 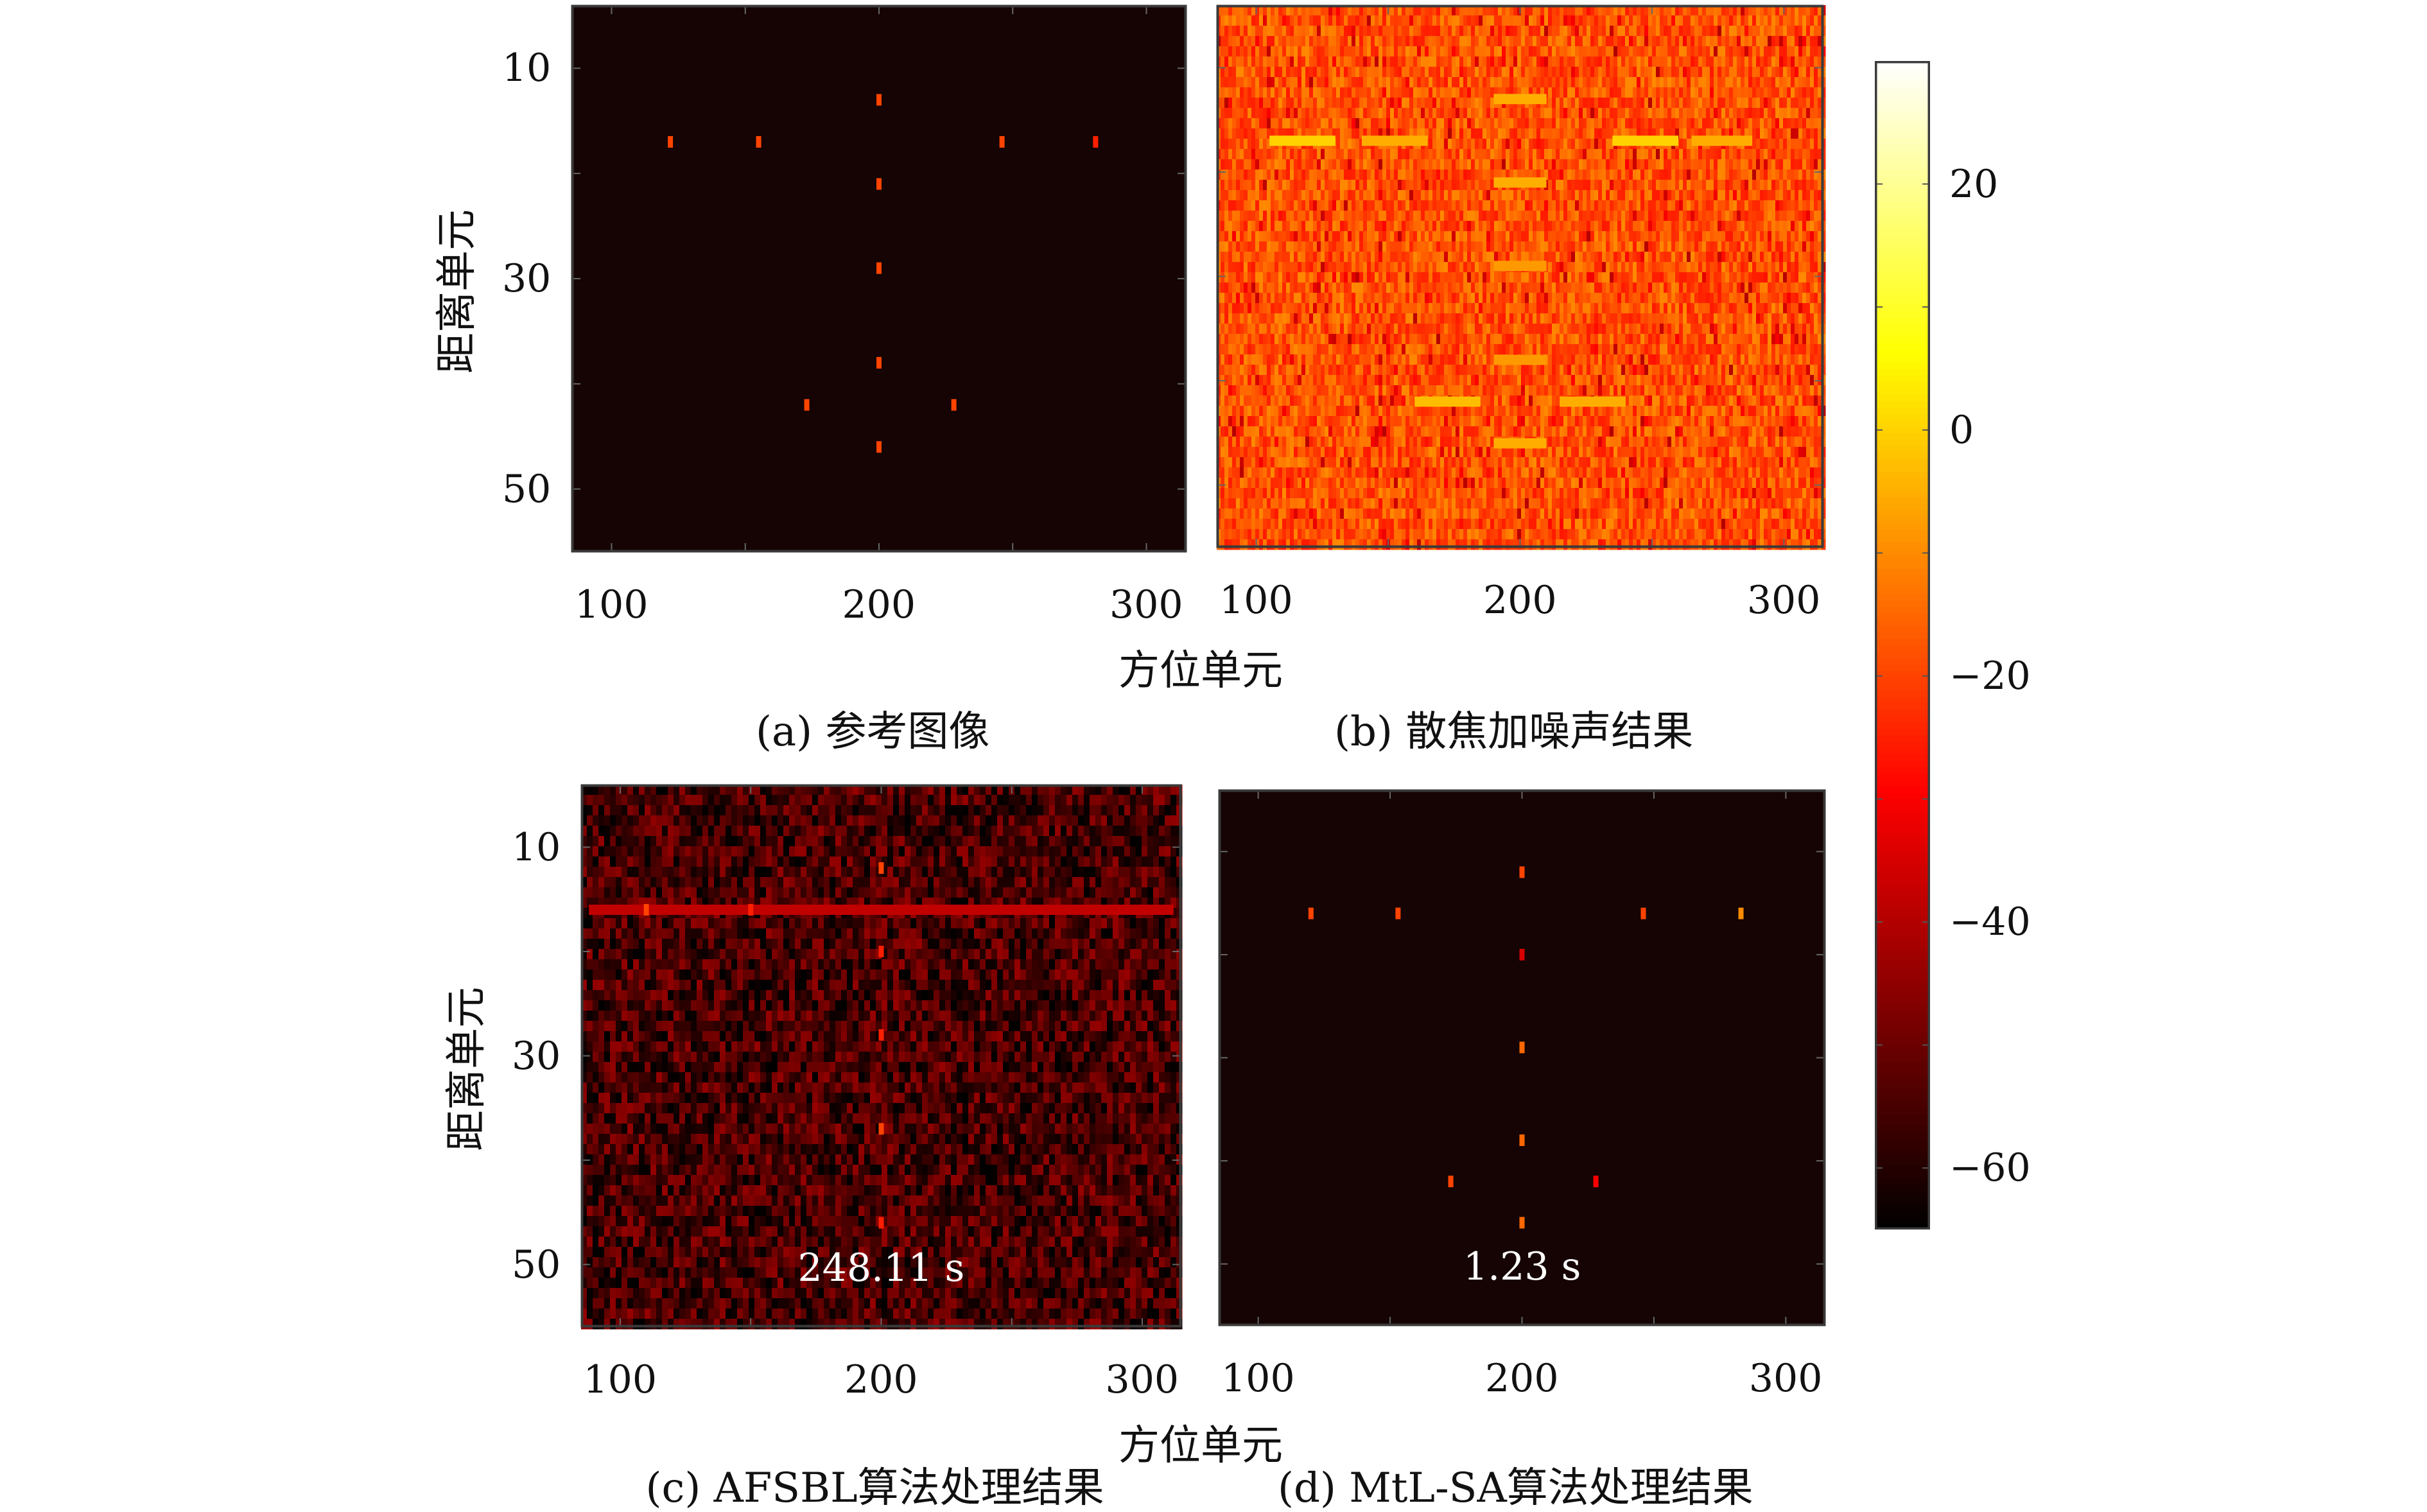 I want to click on heatmap-panel-b, so click(x=1521, y=277).